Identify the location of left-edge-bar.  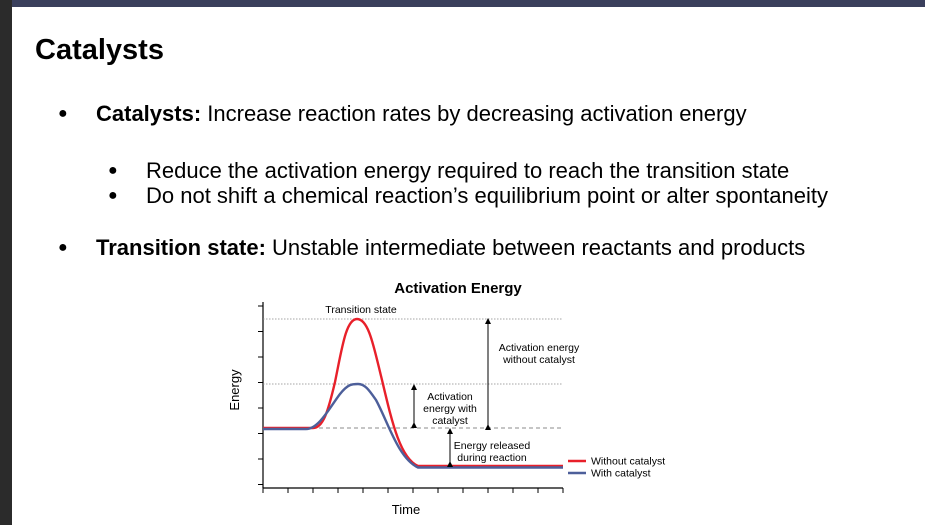
(6, 262).